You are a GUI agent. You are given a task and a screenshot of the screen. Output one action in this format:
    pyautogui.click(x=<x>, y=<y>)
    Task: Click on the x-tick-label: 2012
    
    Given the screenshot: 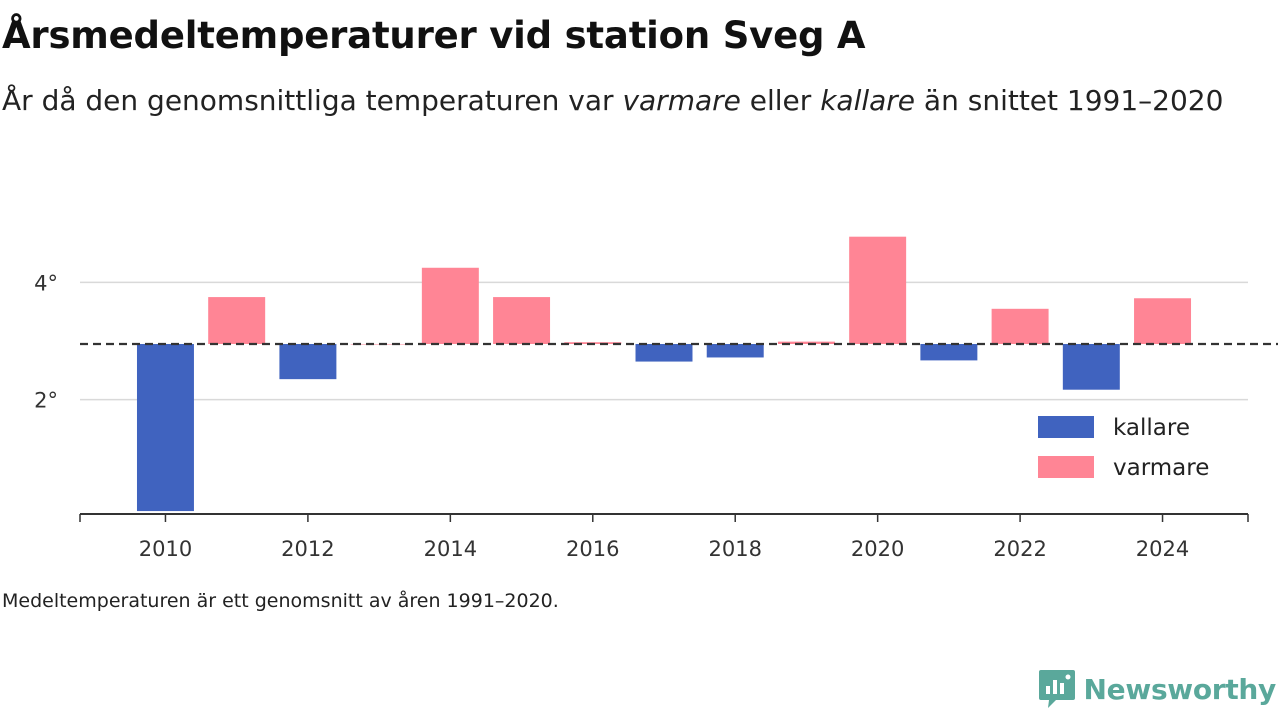 What is the action you would take?
    pyautogui.click(x=307, y=549)
    